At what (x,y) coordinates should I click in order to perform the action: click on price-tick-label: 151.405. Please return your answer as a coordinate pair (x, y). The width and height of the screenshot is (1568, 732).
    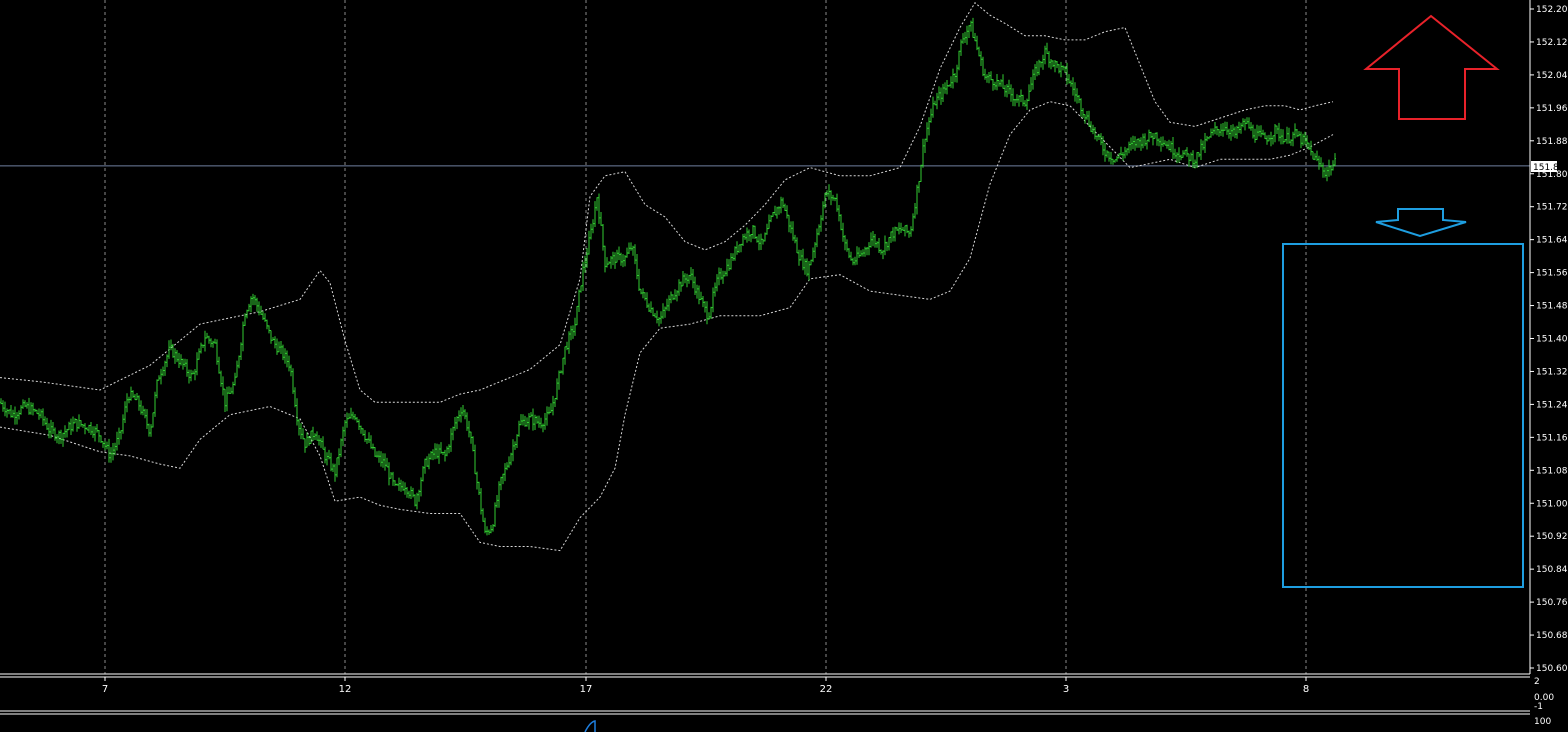
    Looking at the image, I should click on (1552, 340).